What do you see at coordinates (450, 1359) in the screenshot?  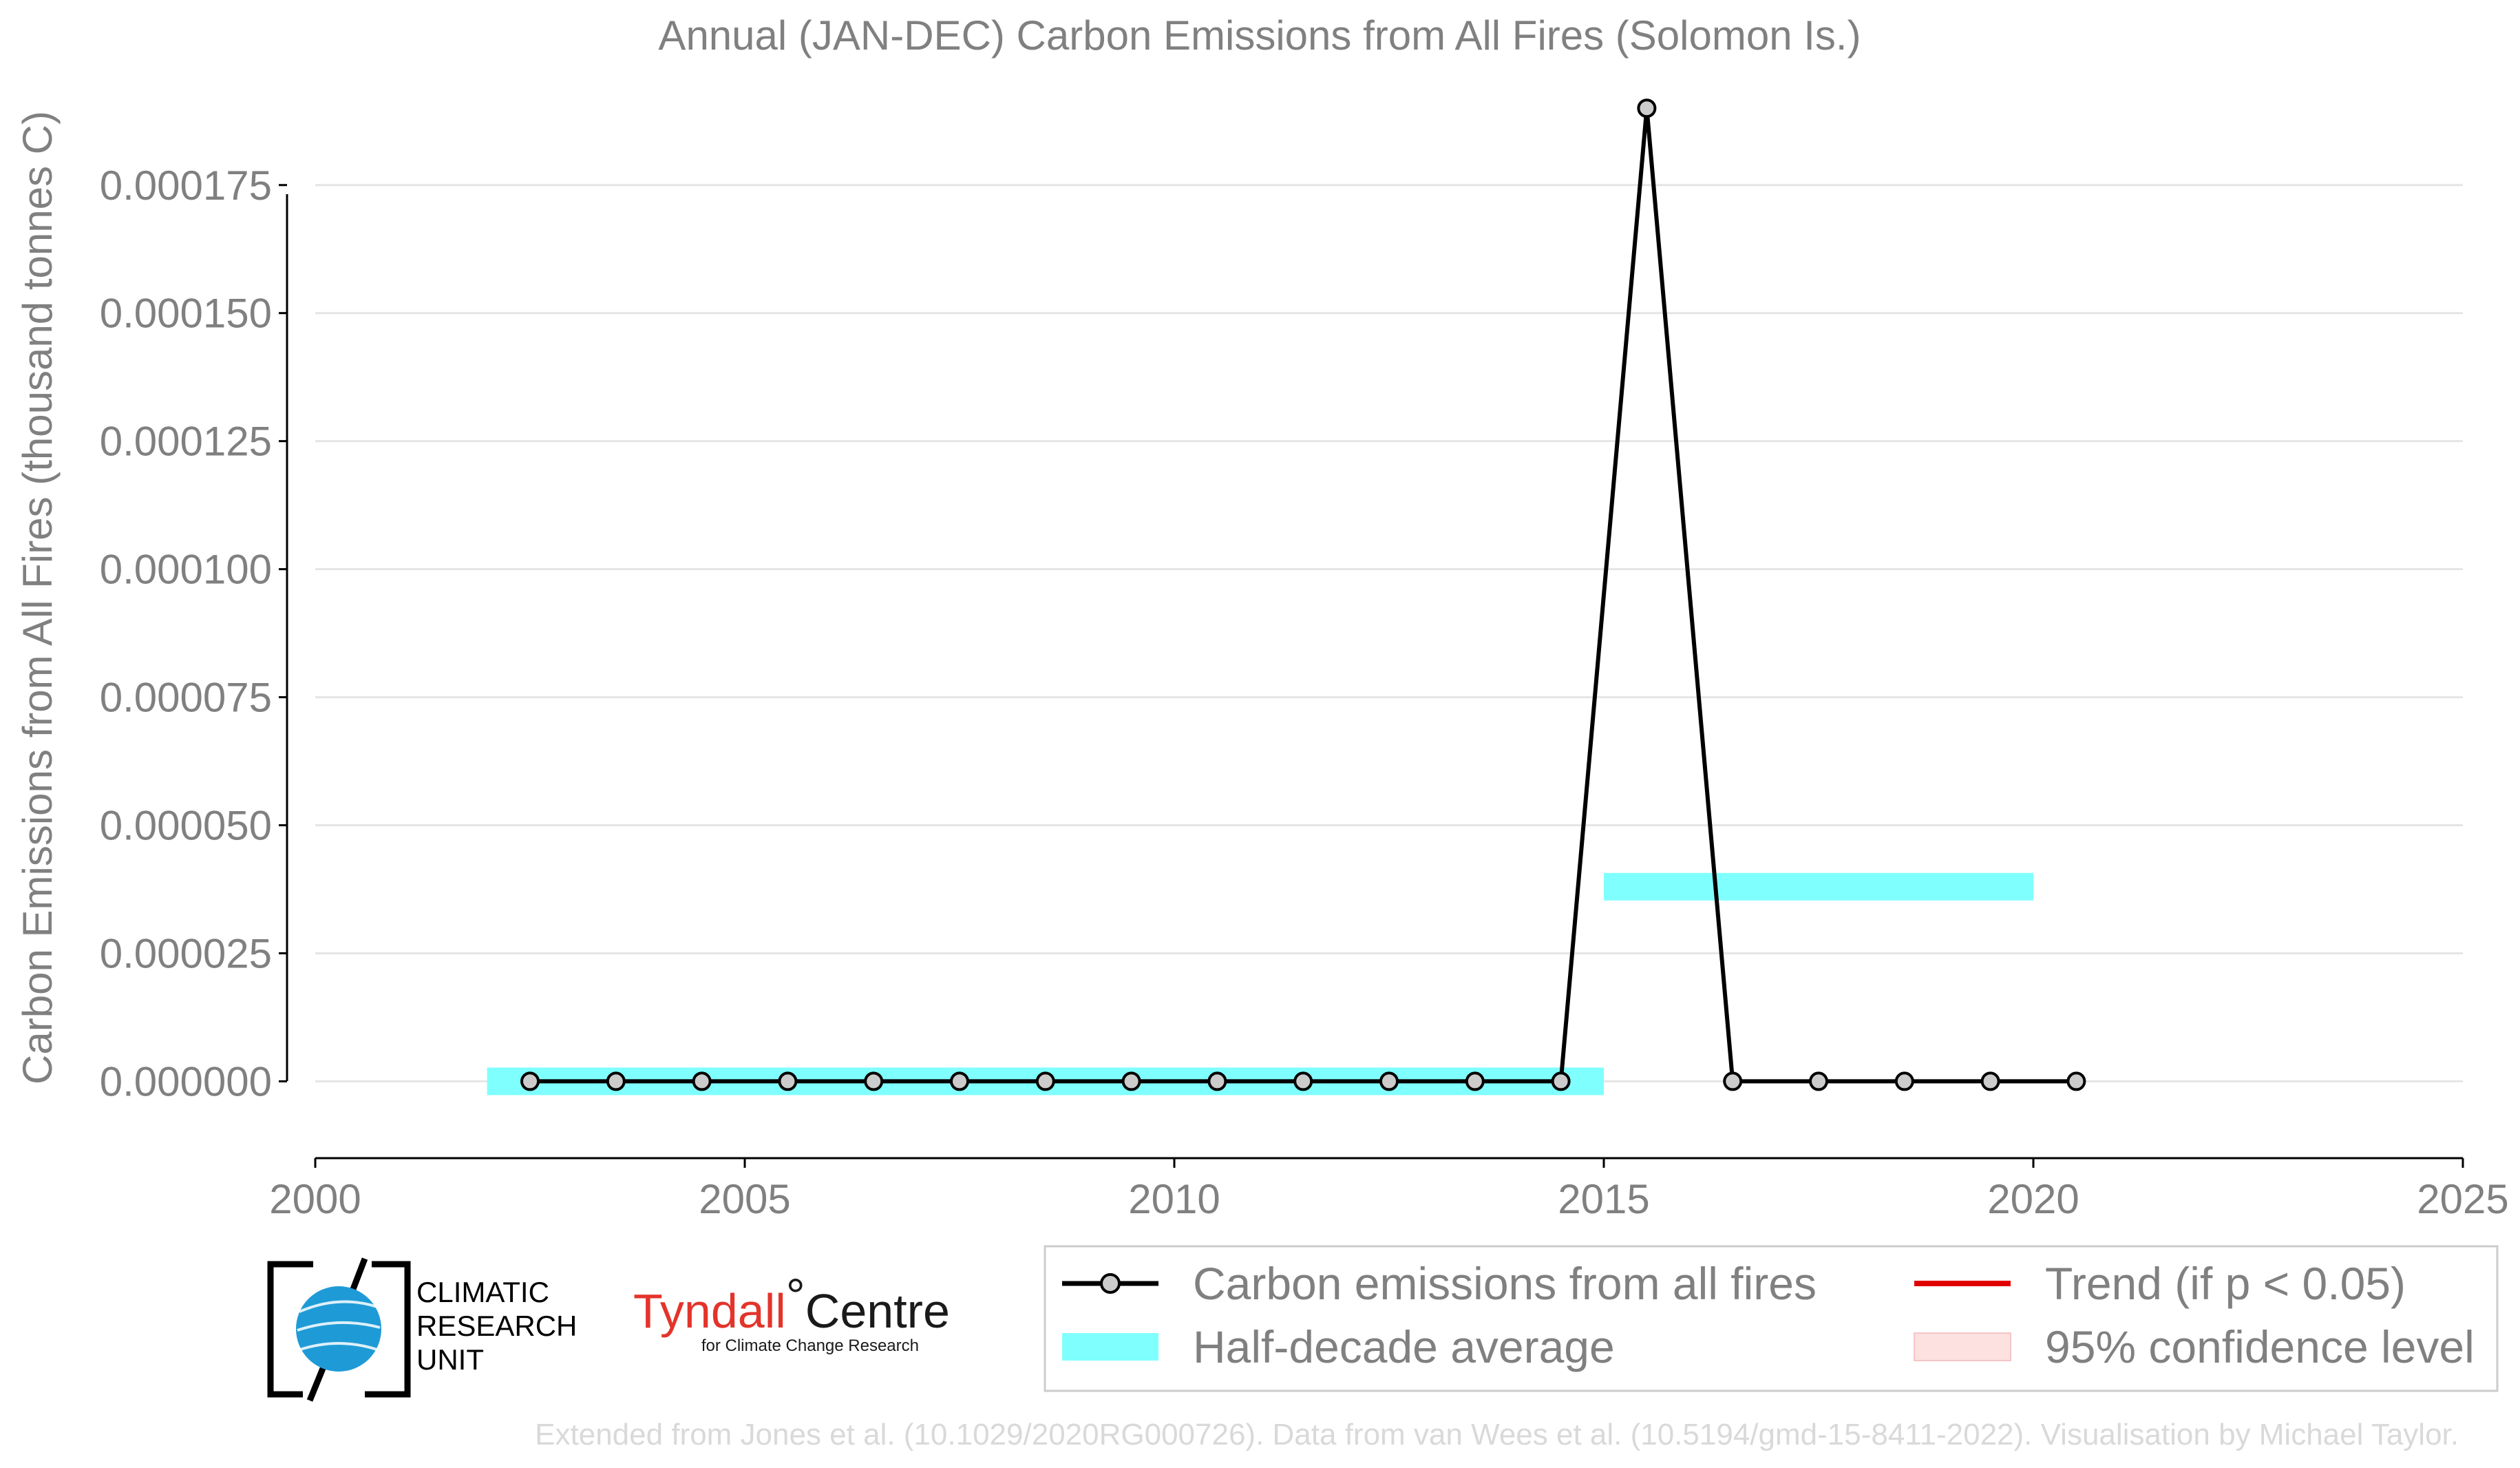 I see `cru-line-3: UNIT` at bounding box center [450, 1359].